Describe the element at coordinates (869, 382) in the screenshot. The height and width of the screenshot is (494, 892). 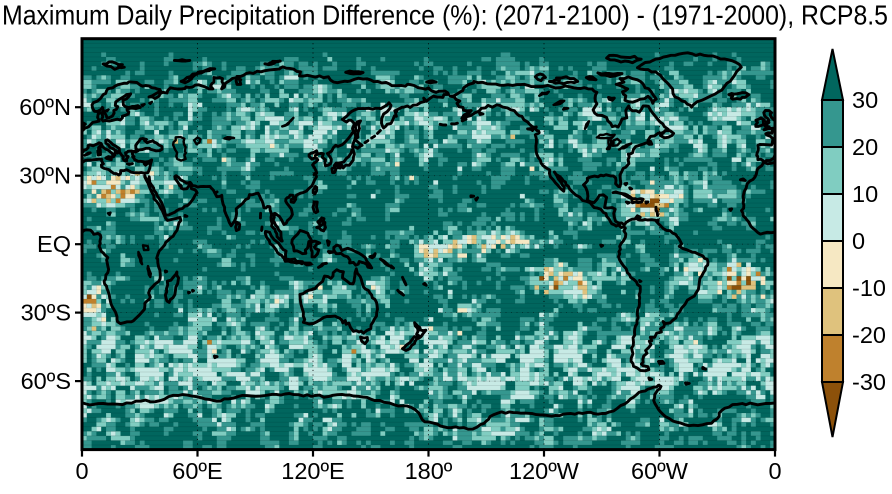
I see `svg-text: -30` at that location.